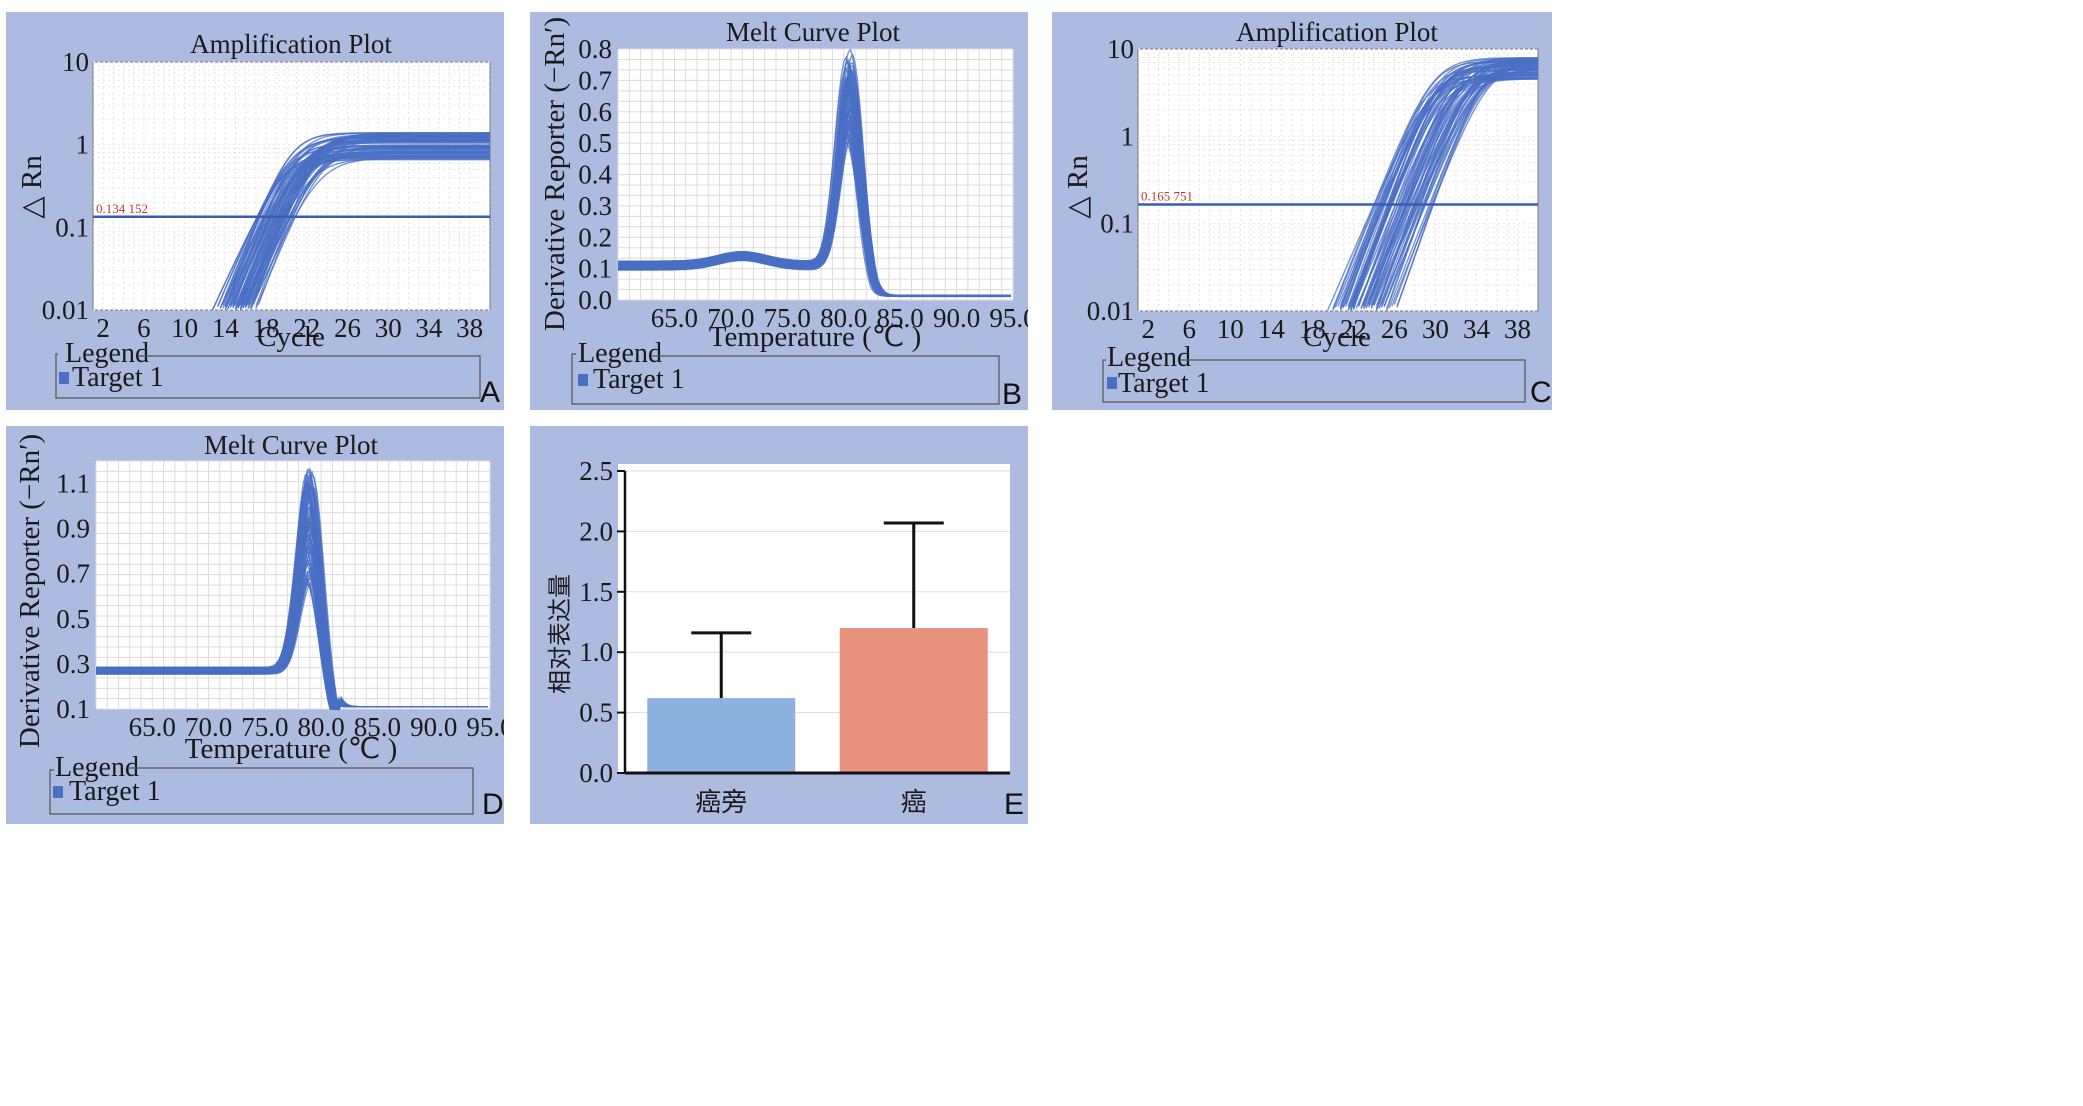  What do you see at coordinates (347, 328) in the screenshot?
I see `x-tick-label: 26` at bounding box center [347, 328].